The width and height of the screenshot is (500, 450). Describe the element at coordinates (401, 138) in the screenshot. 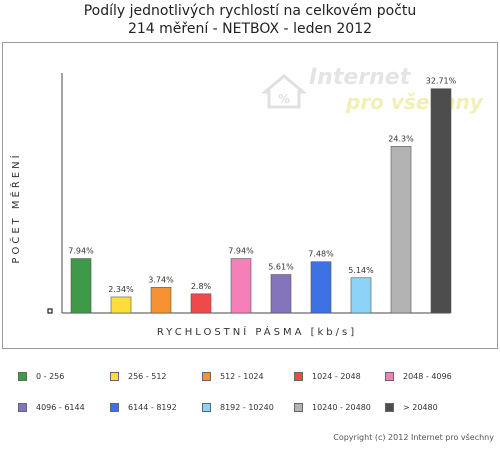

I see `bar-value-label-8: 24.3%` at that location.